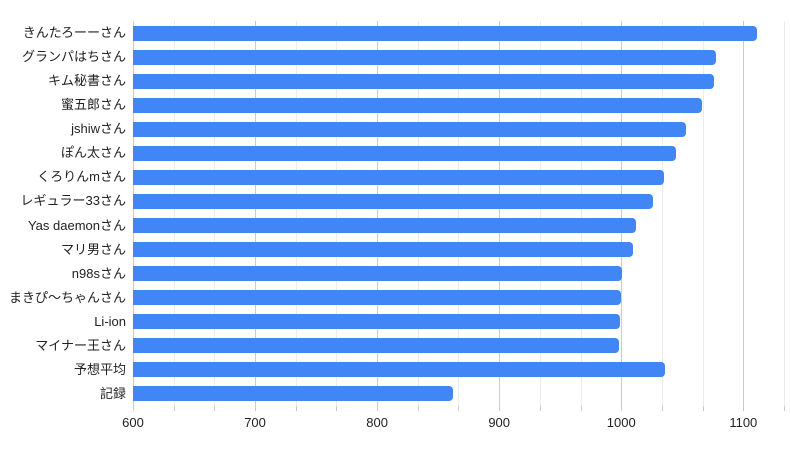 This screenshot has width=790, height=449. I want to click on y-axis-label: きんたろーーさん, so click(74, 33).